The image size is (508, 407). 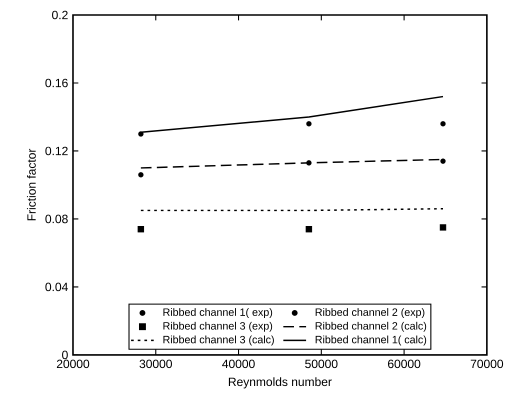 I want to click on x-tick-label: 60000, so click(x=404, y=364).